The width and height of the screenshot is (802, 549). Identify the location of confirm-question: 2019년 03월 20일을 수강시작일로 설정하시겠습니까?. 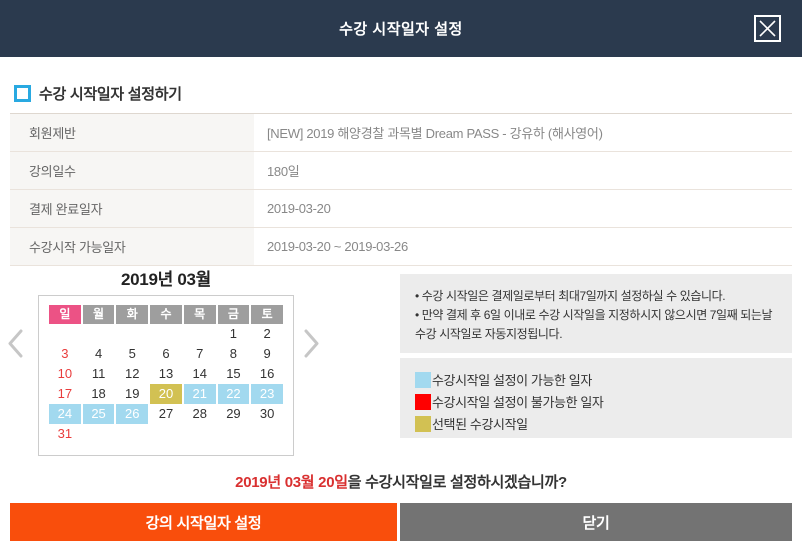
(401, 481).